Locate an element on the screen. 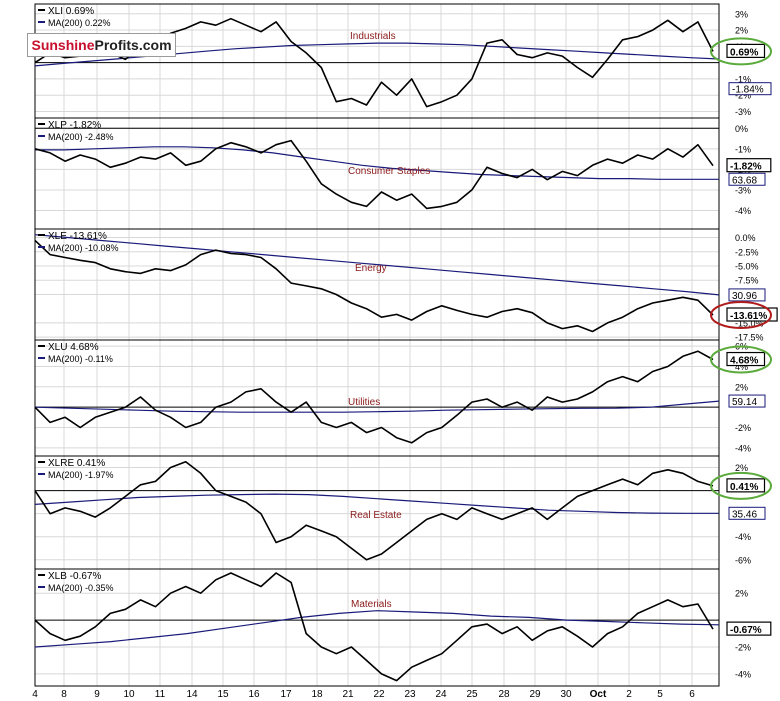 The width and height of the screenshot is (780, 701). highlight-circle-xlu is located at coordinates (741, 359).